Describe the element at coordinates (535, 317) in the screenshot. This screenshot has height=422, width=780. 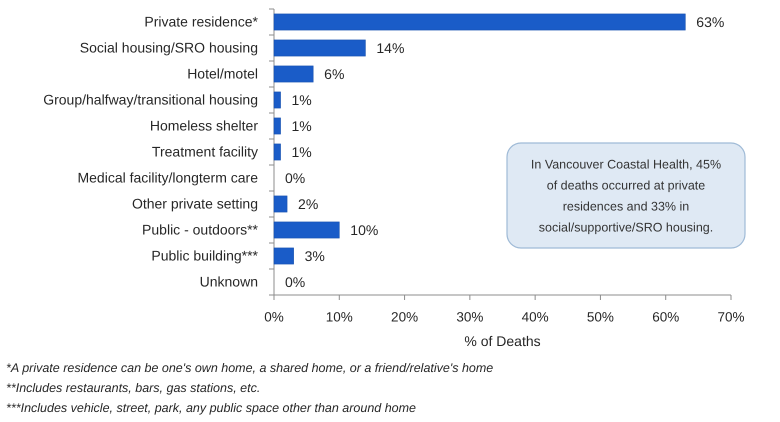
I see `x-tick-label: 40%` at that location.